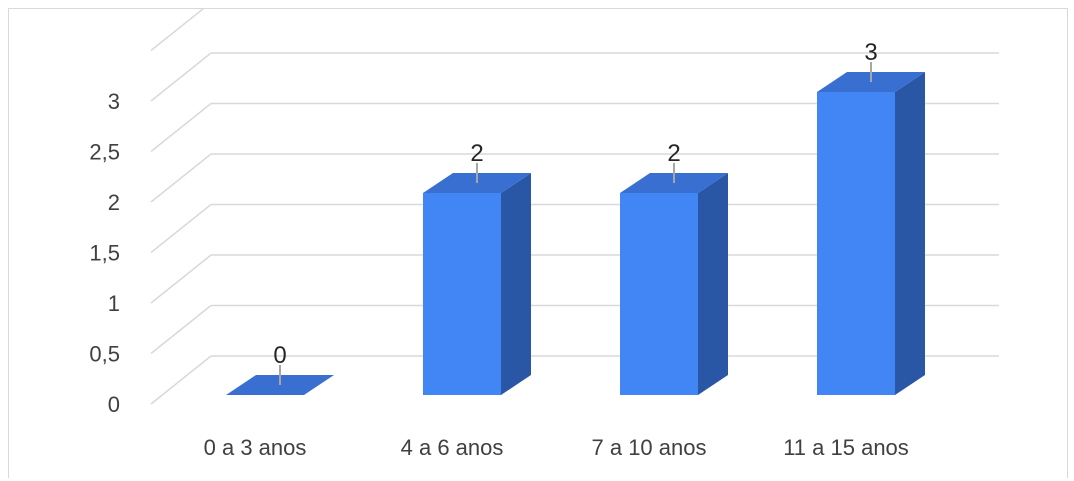 Image resolution: width=1074 pixels, height=481 pixels. I want to click on data-label: 0, so click(279, 355).